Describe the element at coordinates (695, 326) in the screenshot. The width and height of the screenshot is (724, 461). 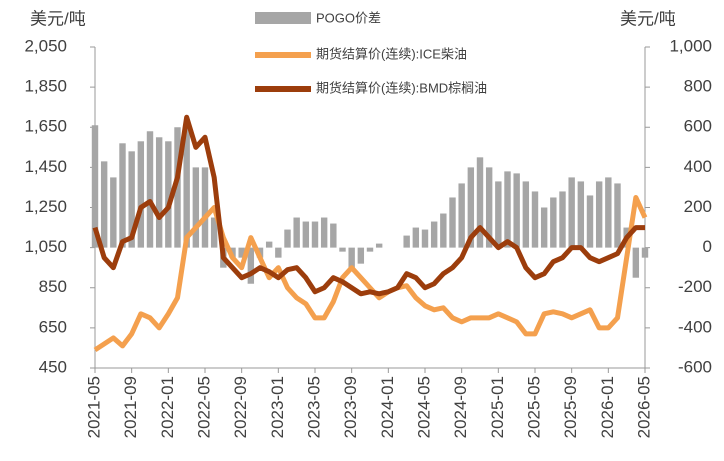
I see `y2-tick-label: -400` at that location.